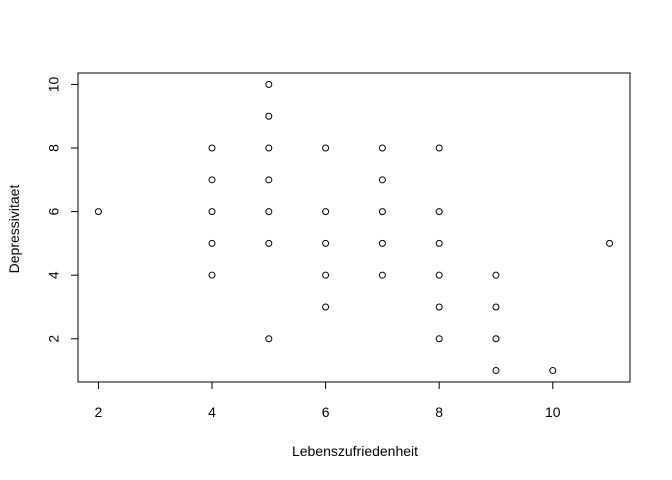  I want to click on y-tick-label: 2, so click(54, 339).